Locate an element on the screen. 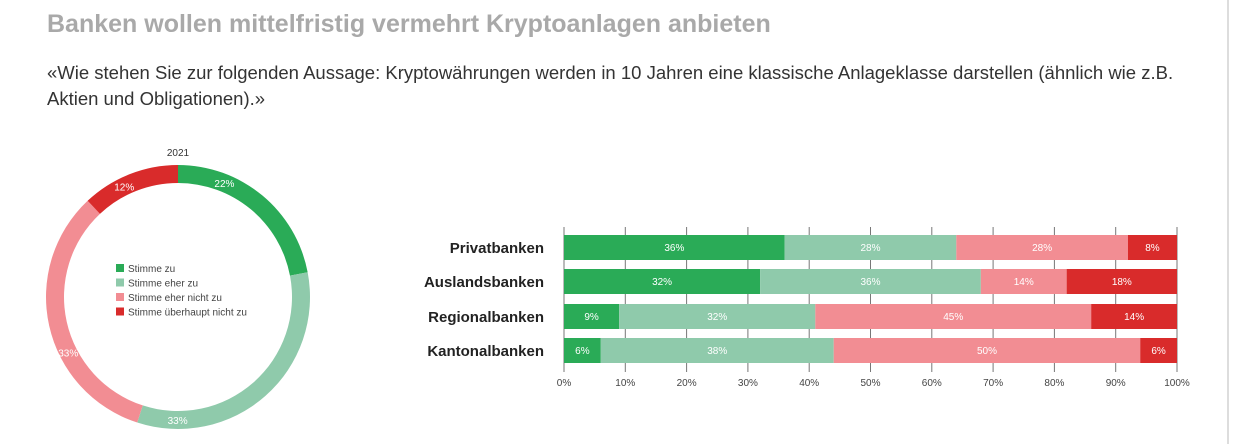 This screenshot has width=1239, height=444. x-tick-label: 40% is located at coordinates (809, 383).